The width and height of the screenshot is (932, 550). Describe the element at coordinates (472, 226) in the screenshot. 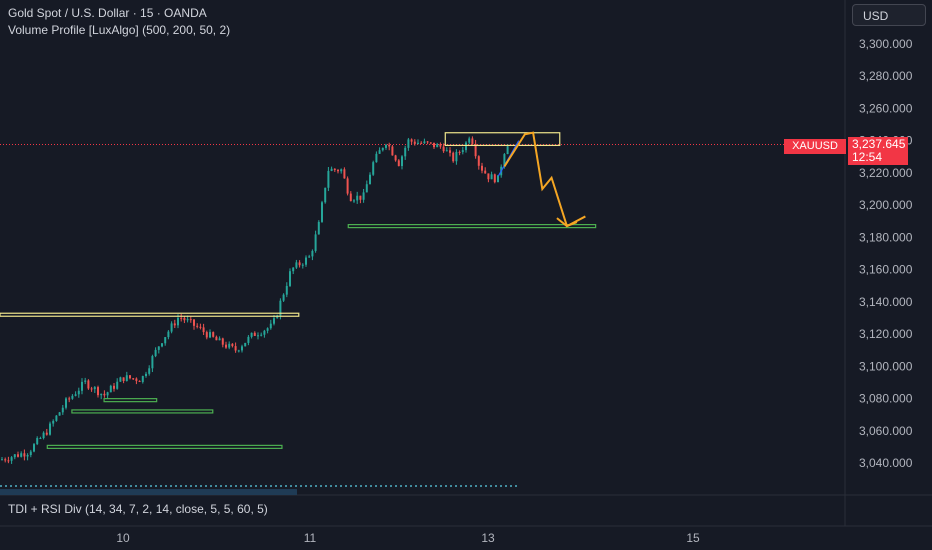

I see `zone-green` at that location.